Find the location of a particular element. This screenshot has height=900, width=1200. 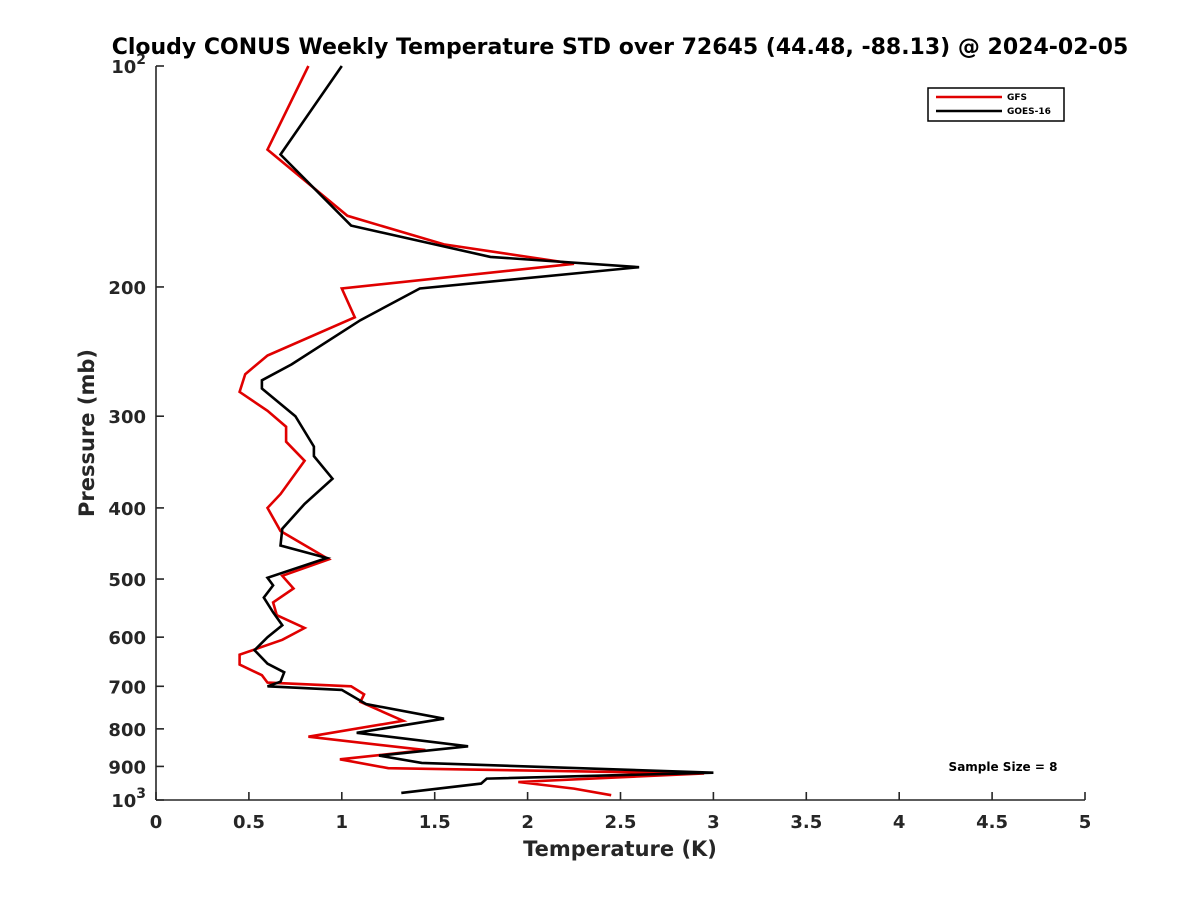

x-tick-label: 5 is located at coordinates (1085, 822).